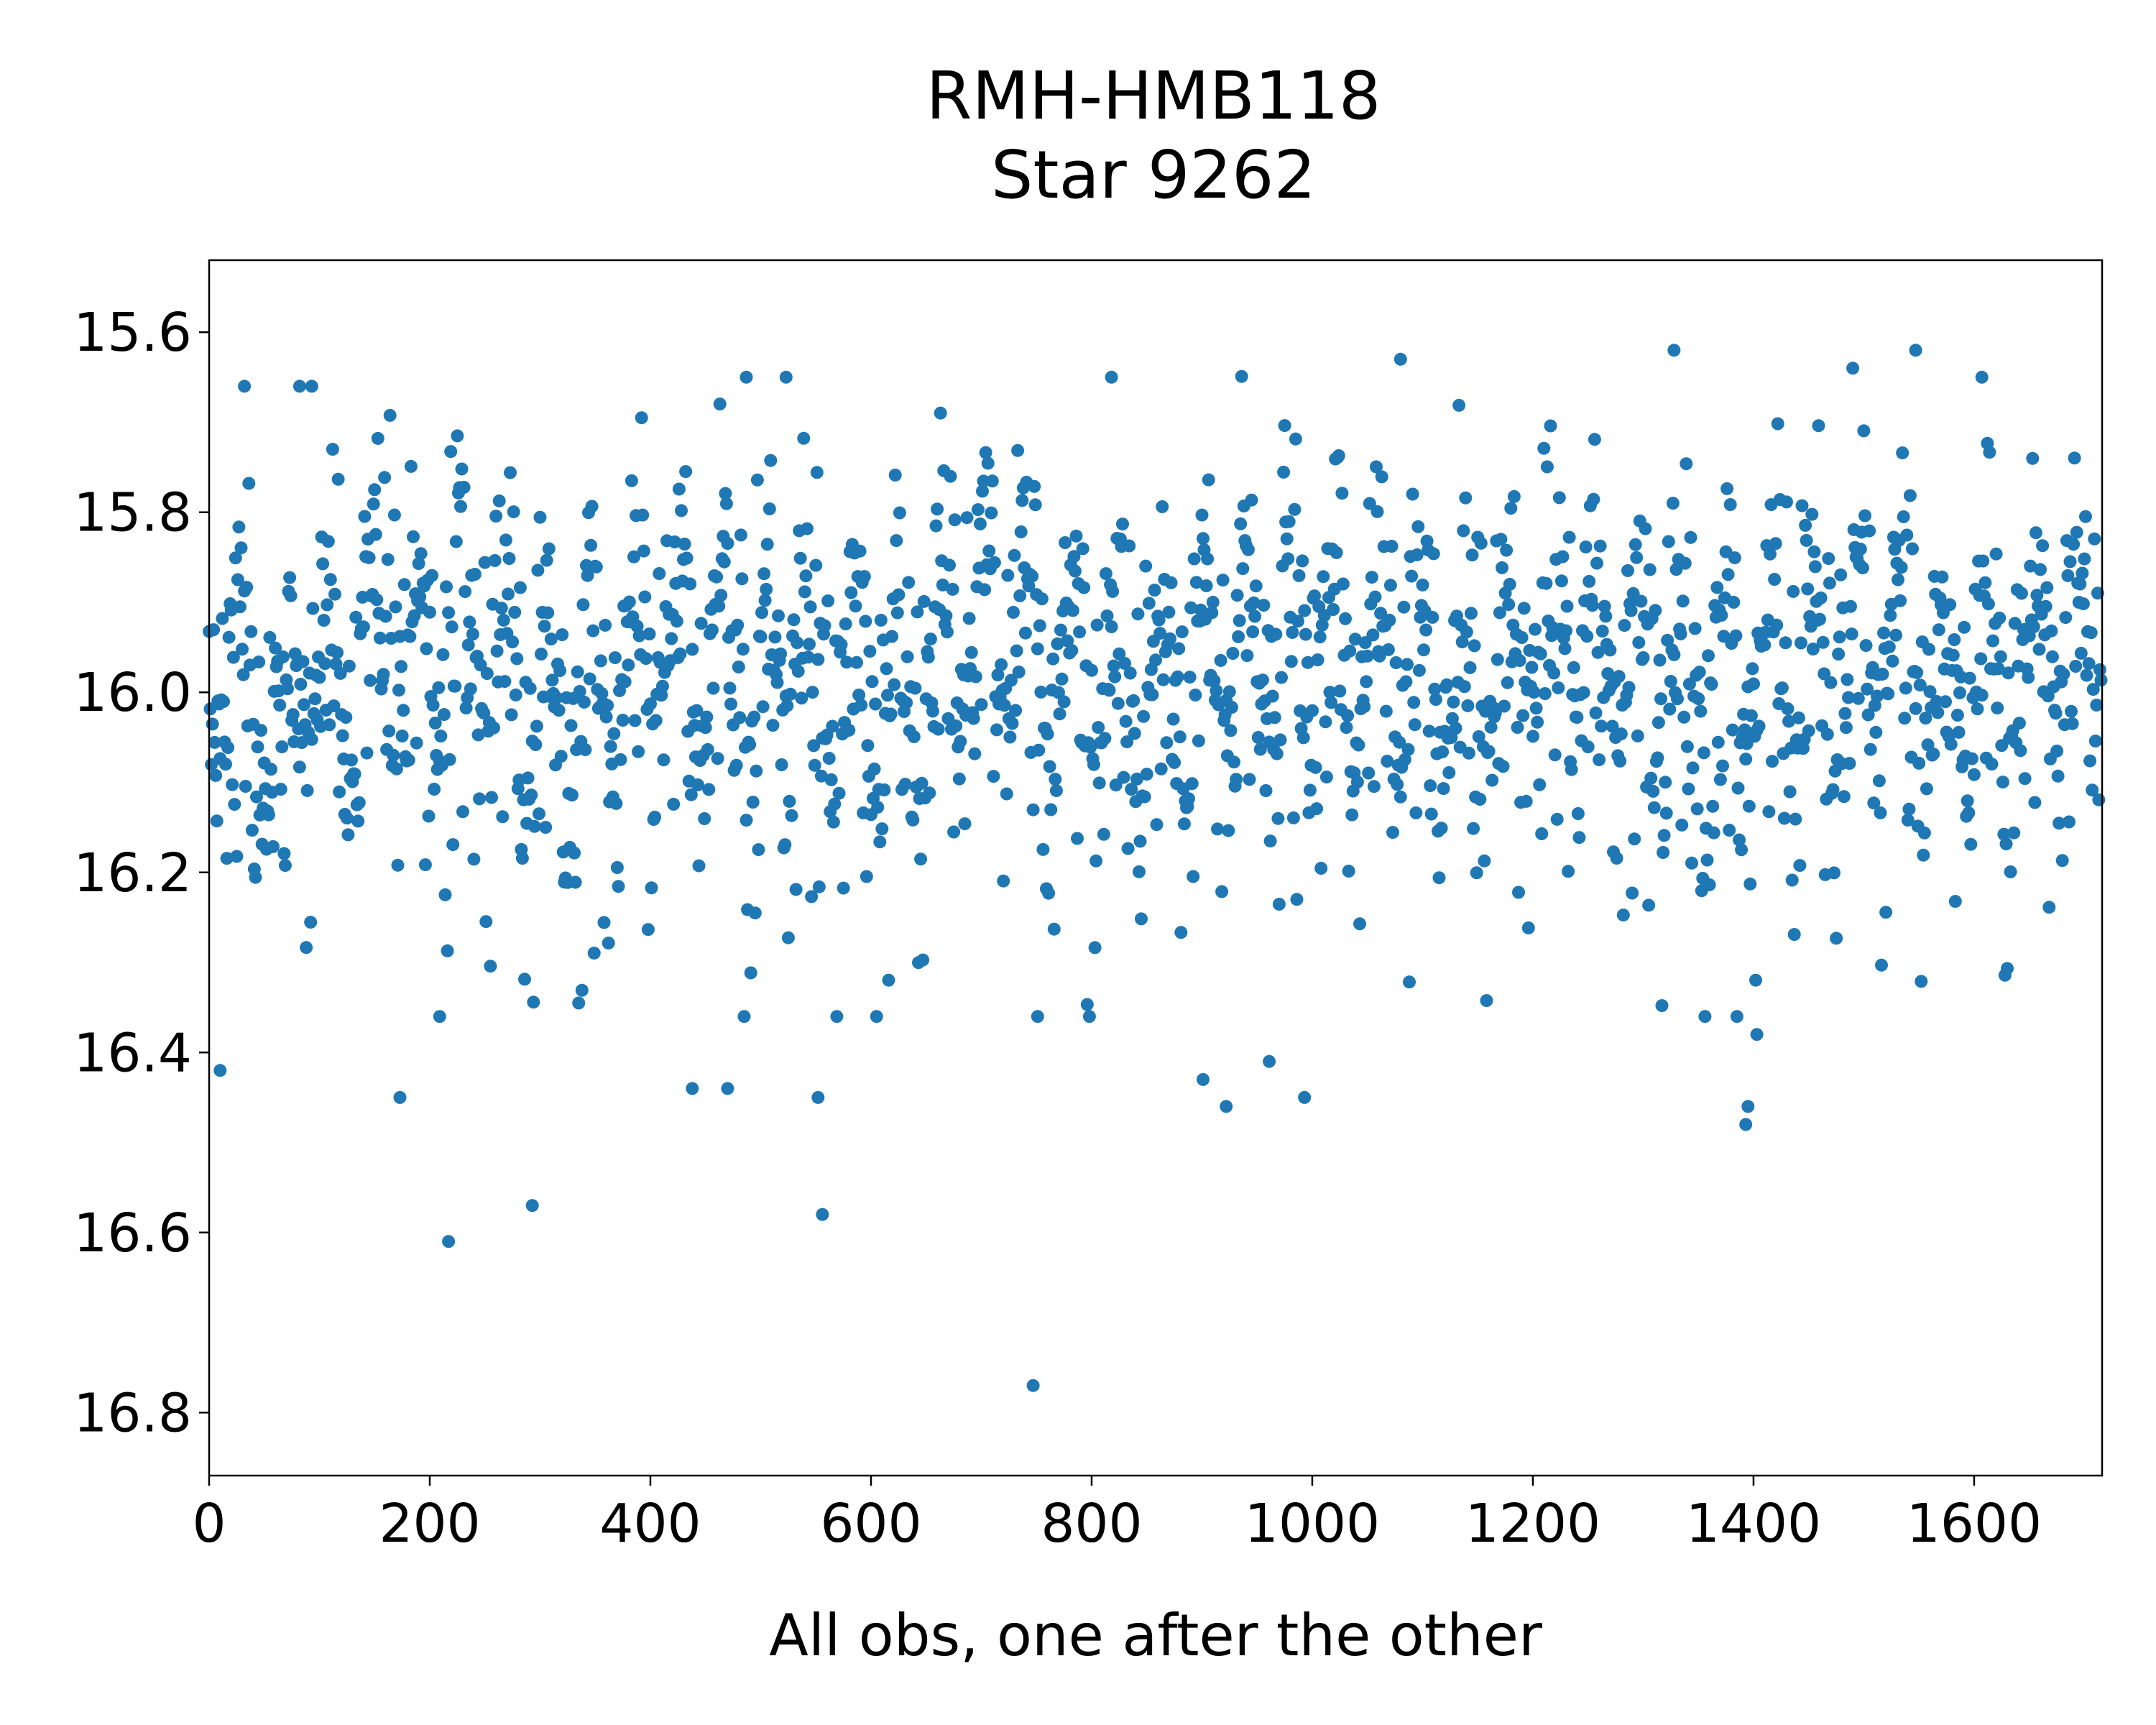 The image size is (2156, 1725). Describe the element at coordinates (132, 1233) in the screenshot. I see `y-tick-label: 16.6` at that location.